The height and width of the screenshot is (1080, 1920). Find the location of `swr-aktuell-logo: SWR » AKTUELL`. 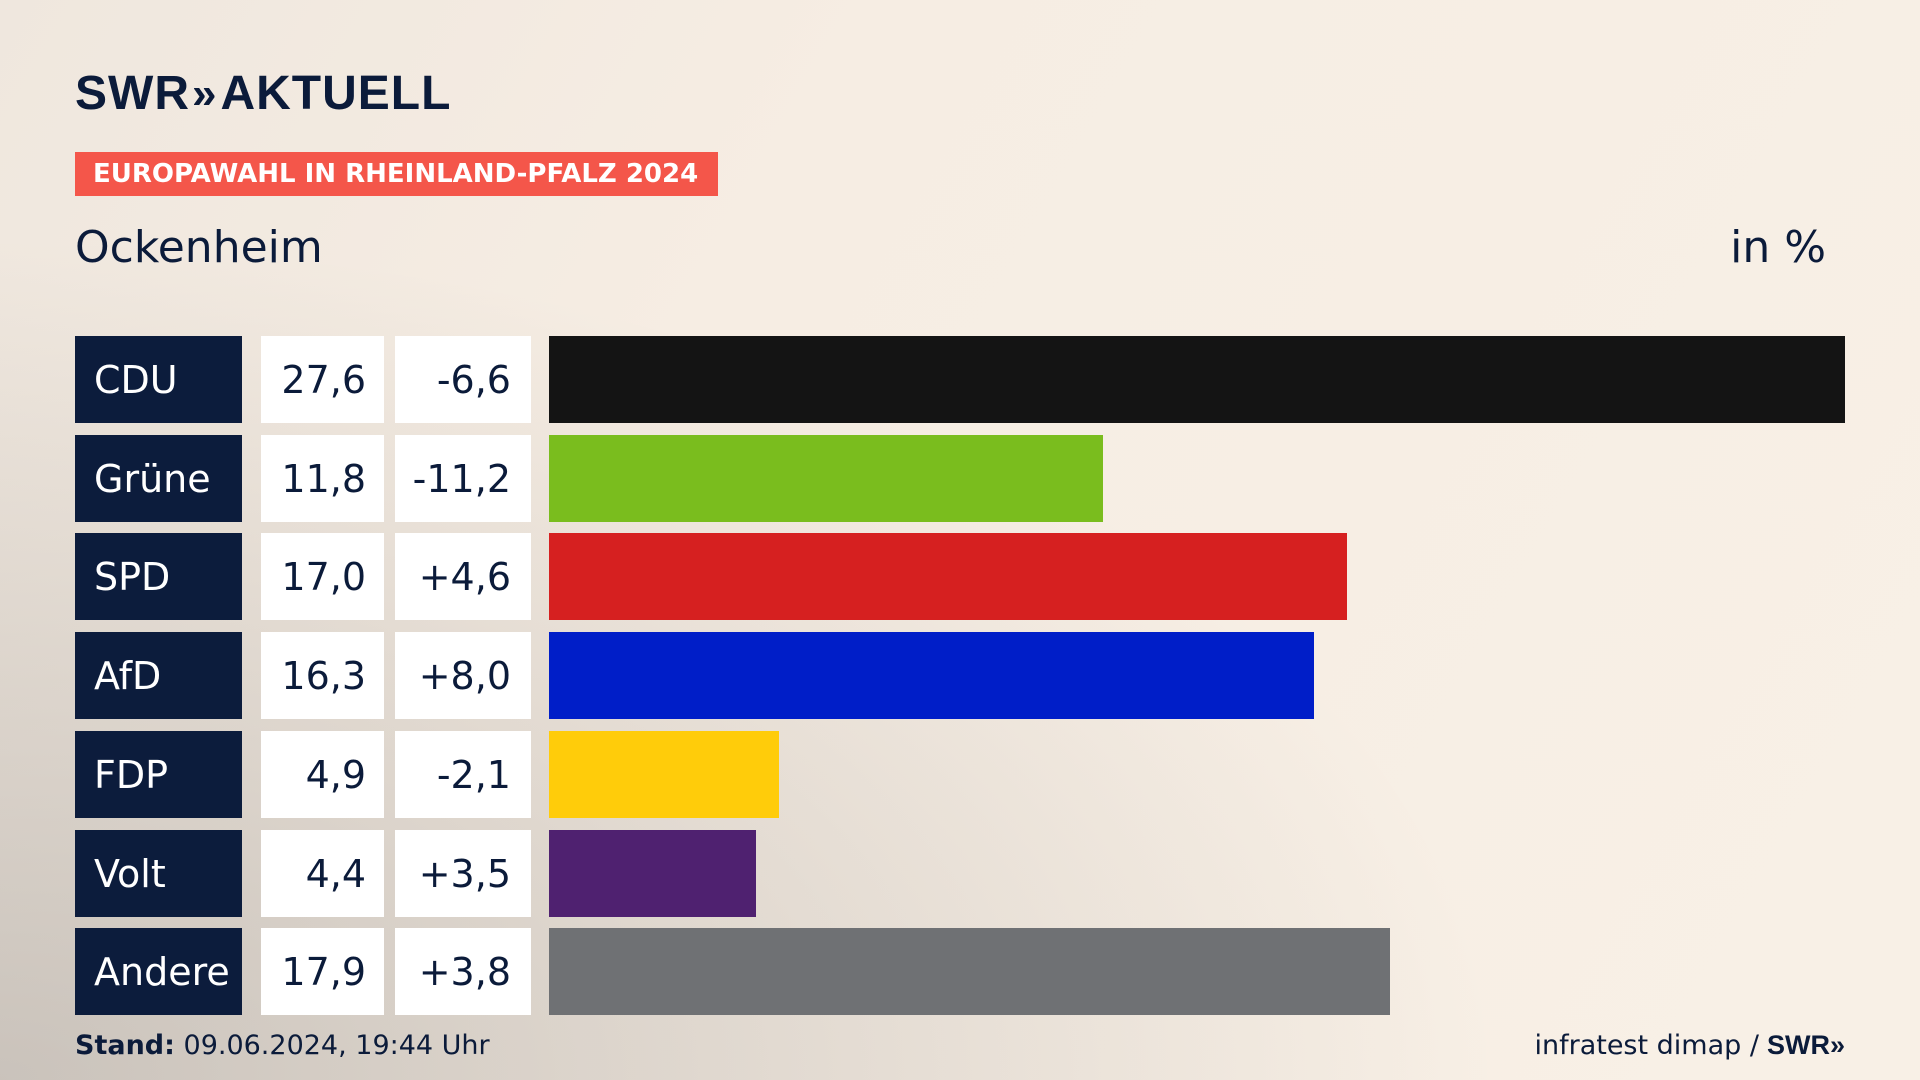

swr-aktuell-logo: SWR » AKTUELL is located at coordinates (263, 93).